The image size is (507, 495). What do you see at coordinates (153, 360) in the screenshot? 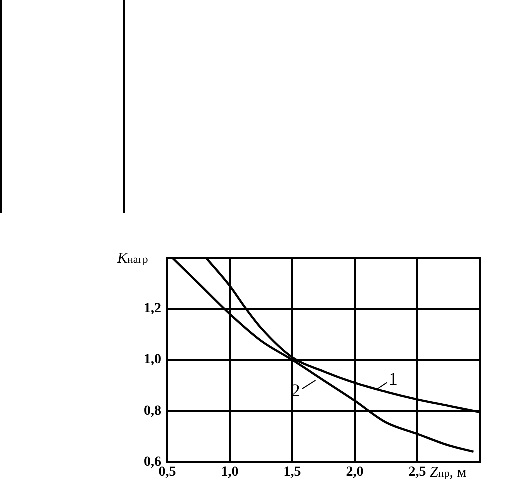
I see `y-tick-label: 1,0` at bounding box center [153, 360].